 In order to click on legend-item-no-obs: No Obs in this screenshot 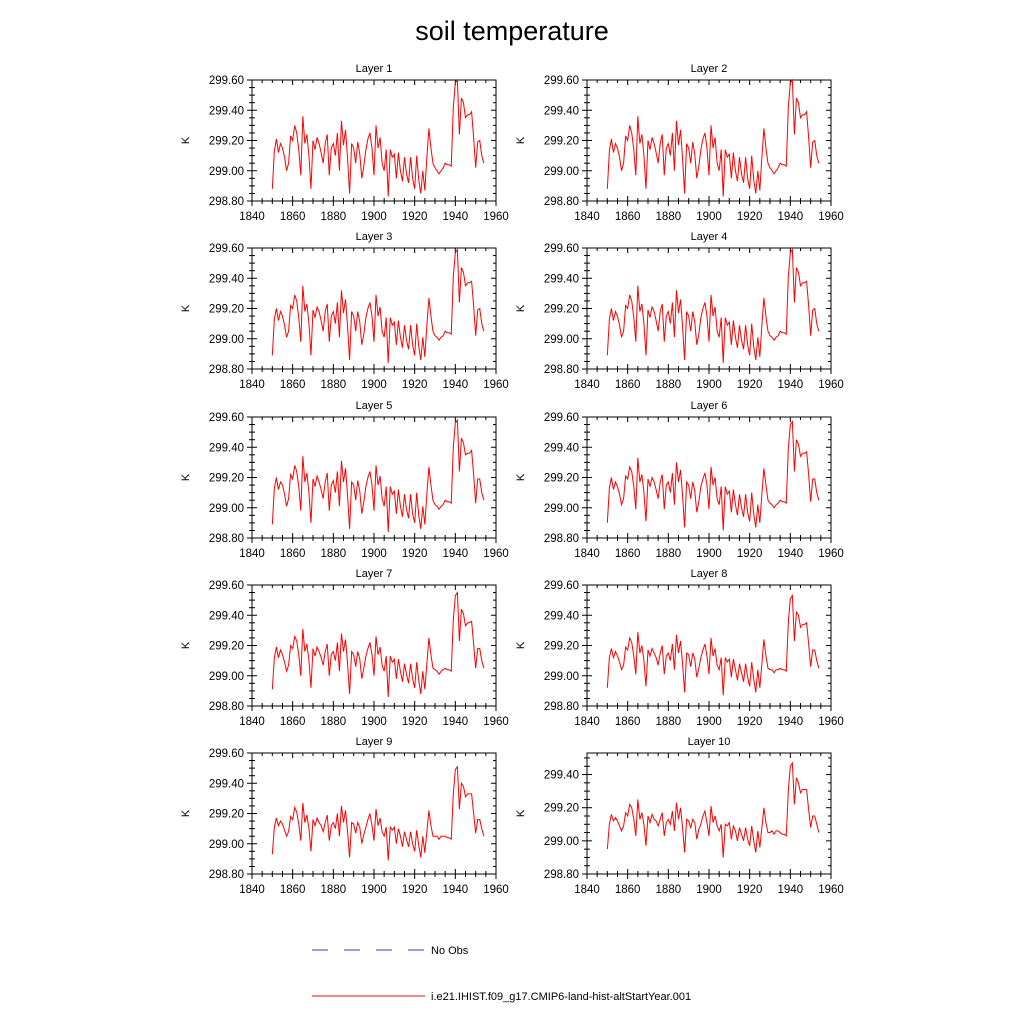, I will do `click(390, 951)`.